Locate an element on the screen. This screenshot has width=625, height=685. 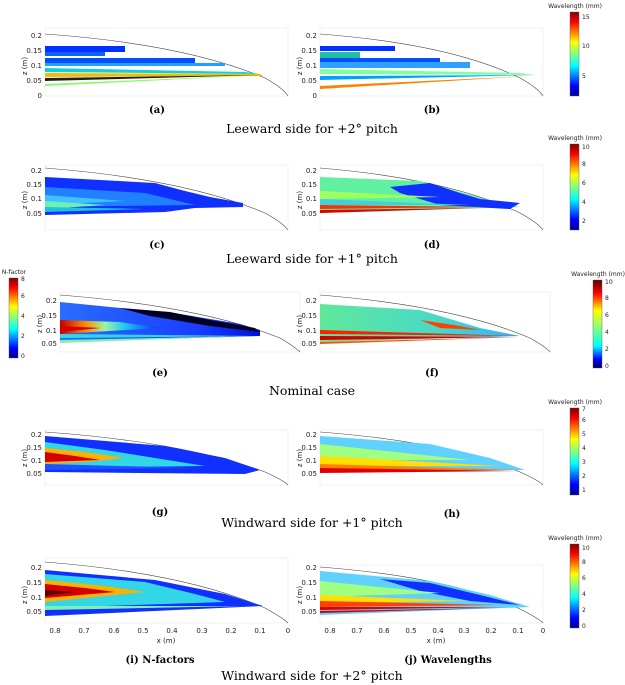
subfigure-label-i: (i) N-factors is located at coordinates (159, 660).